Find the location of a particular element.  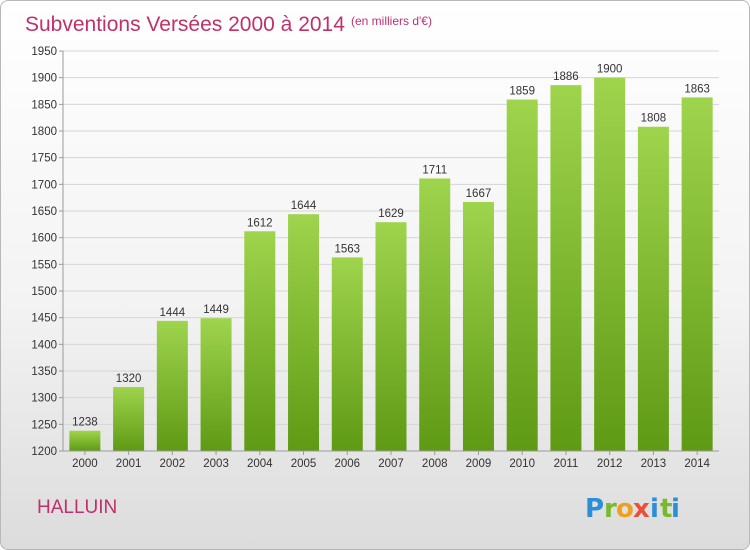

bar-2011 is located at coordinates (566, 268).